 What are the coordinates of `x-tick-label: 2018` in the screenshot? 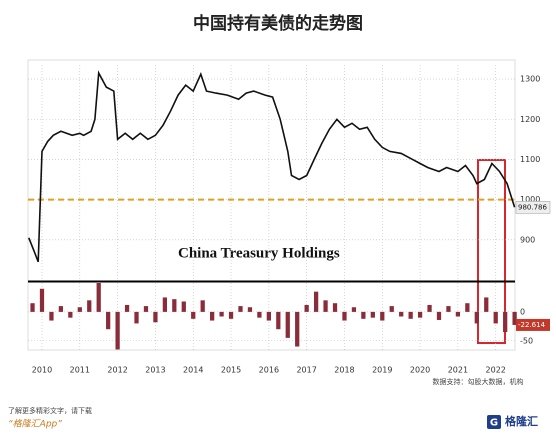 It's located at (344, 370).